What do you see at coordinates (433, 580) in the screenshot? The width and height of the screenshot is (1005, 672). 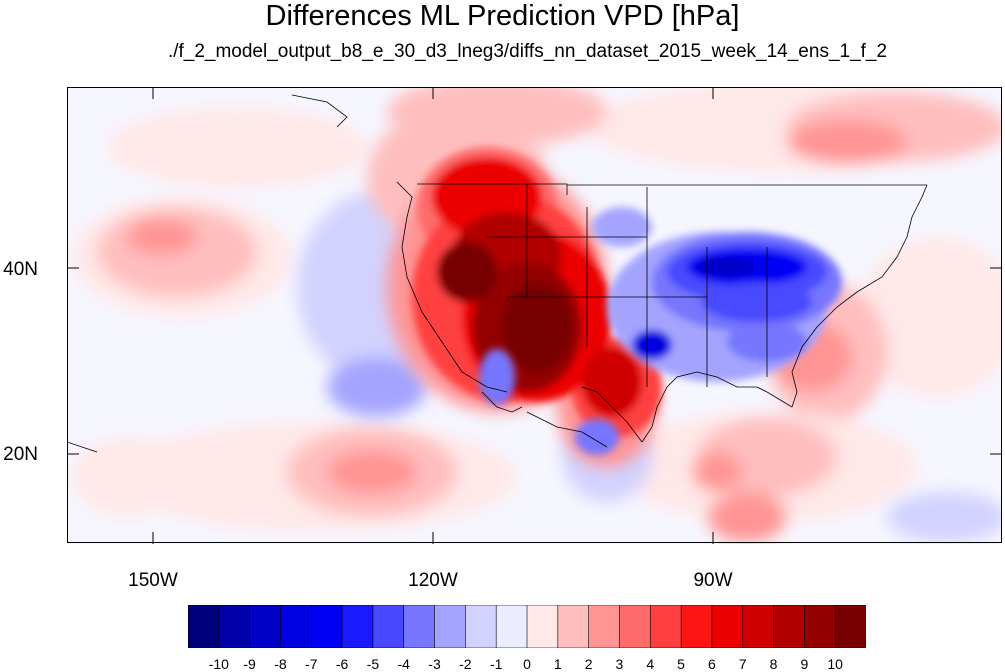 I see `lon-label-120w: 120W` at bounding box center [433, 580].